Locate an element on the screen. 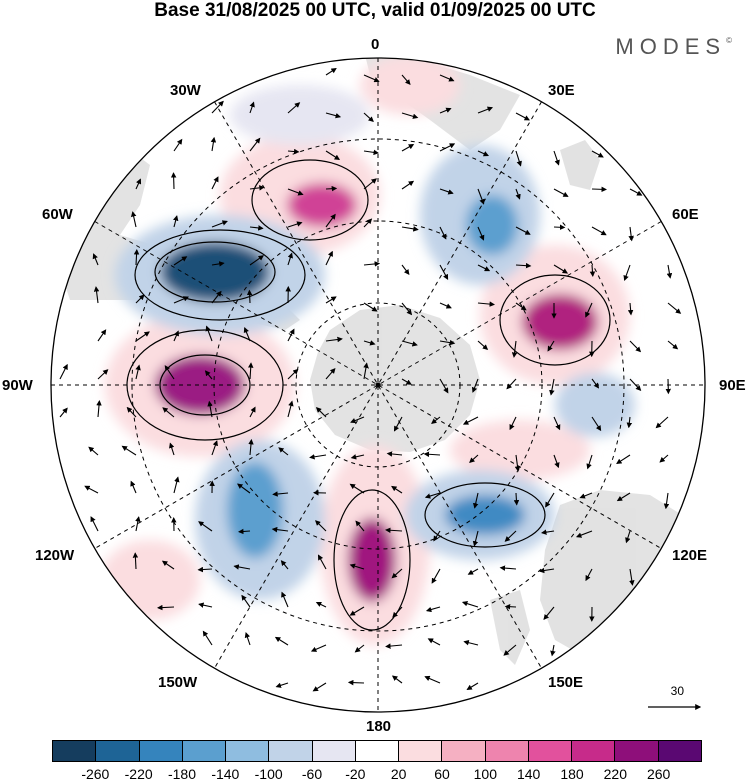  lon-label-150e: 150E is located at coordinates (566, 682).